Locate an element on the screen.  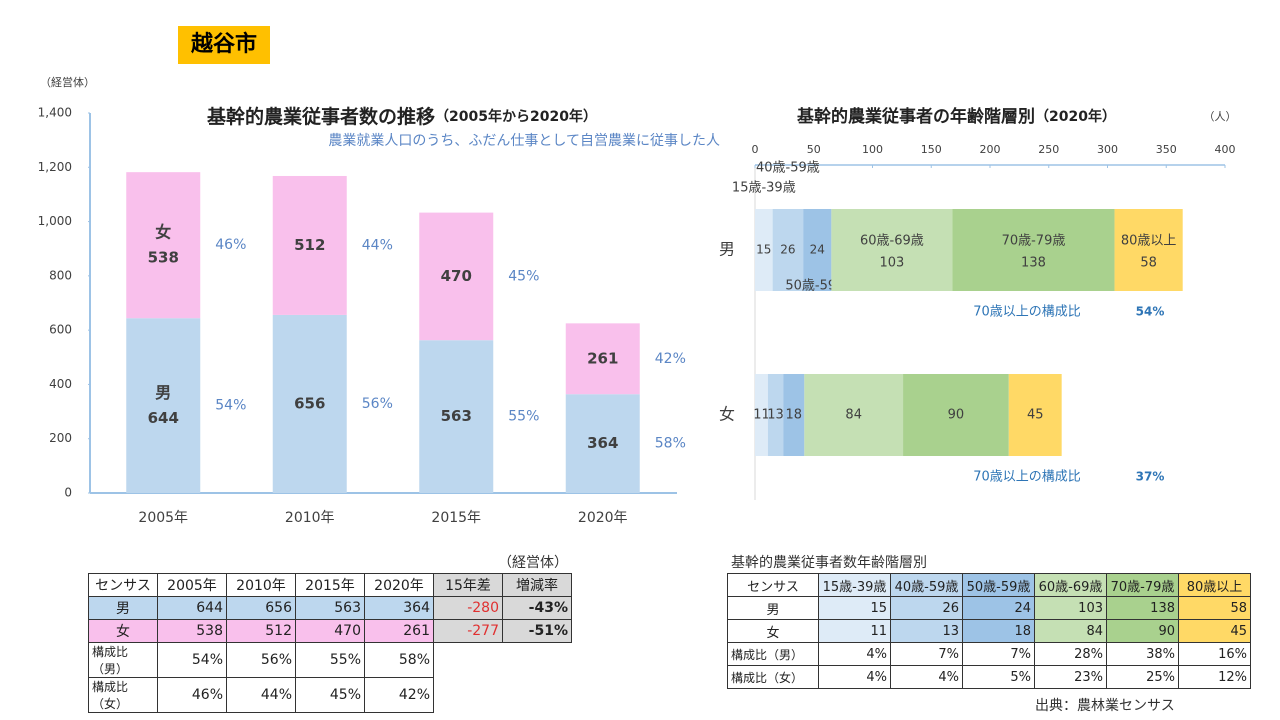
table-caption: 基幹的農業従事者数年齢階層別 is located at coordinates (829, 563).